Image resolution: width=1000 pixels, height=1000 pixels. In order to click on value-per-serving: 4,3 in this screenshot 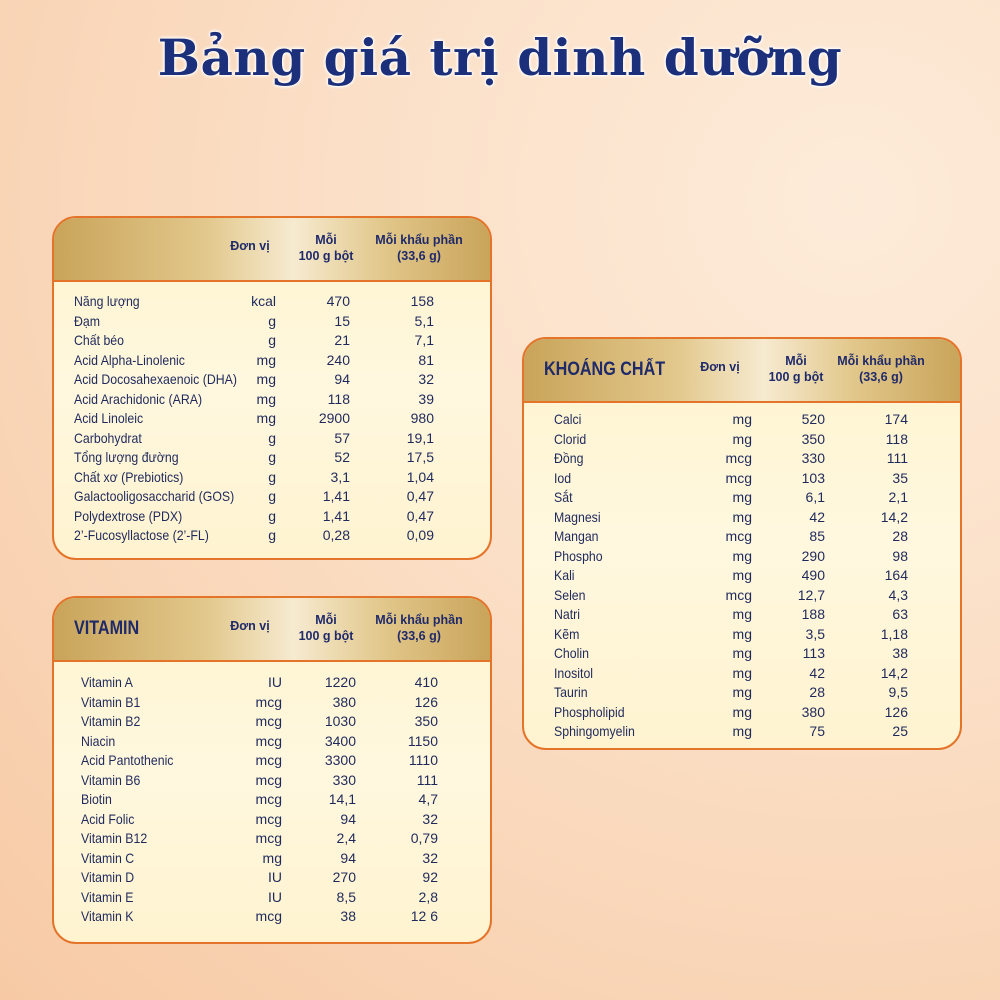, I will do `click(898, 594)`.